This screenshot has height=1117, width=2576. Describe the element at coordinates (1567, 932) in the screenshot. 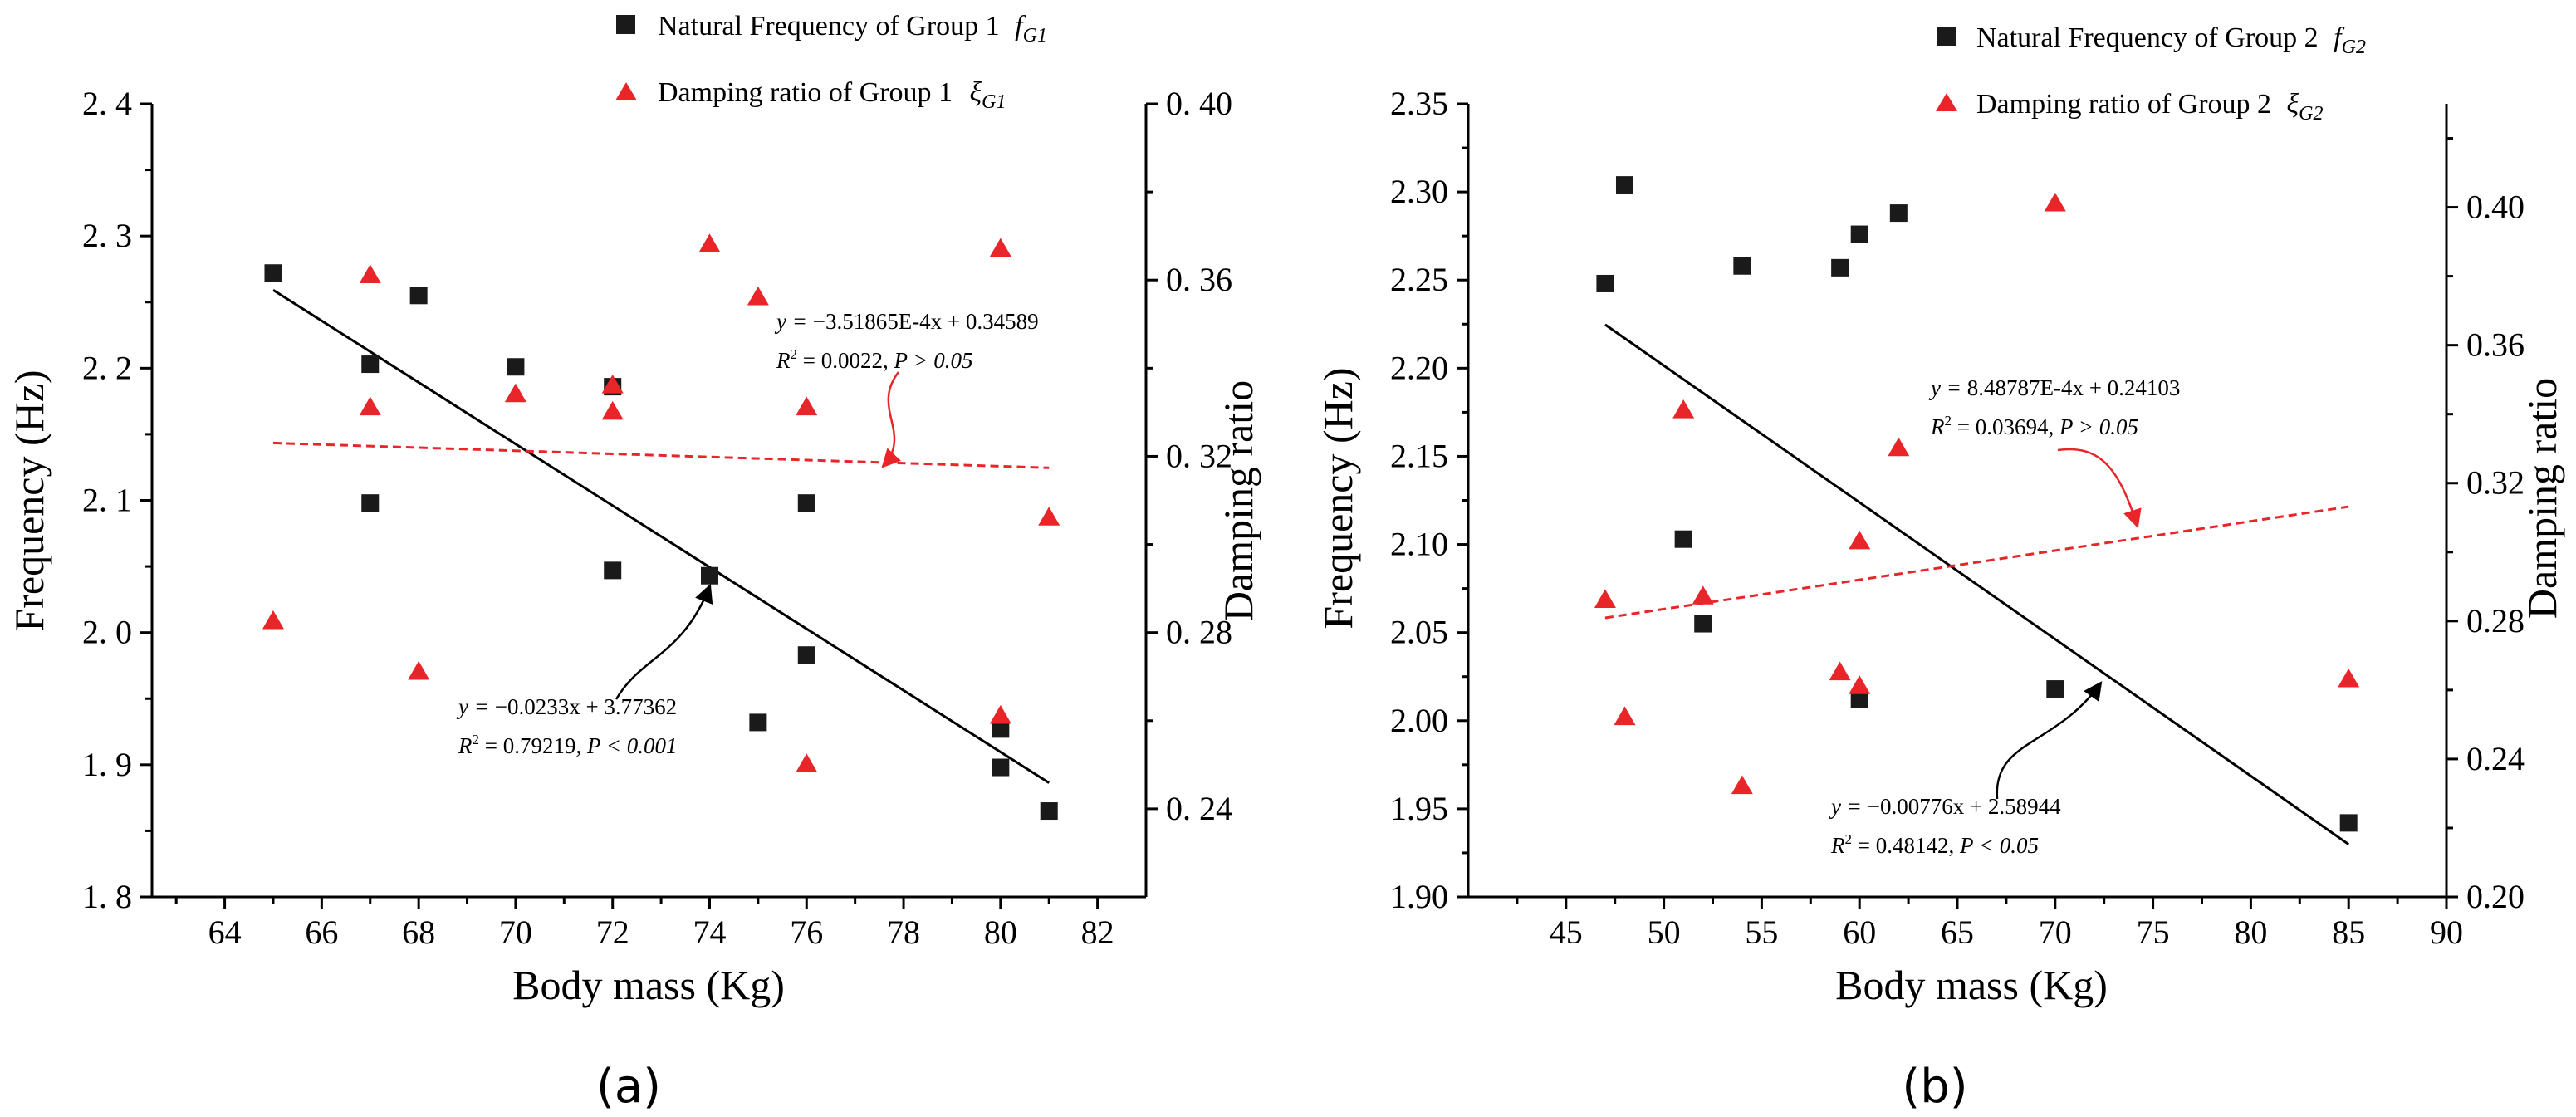

I see `x-tick-label: 45` at that location.